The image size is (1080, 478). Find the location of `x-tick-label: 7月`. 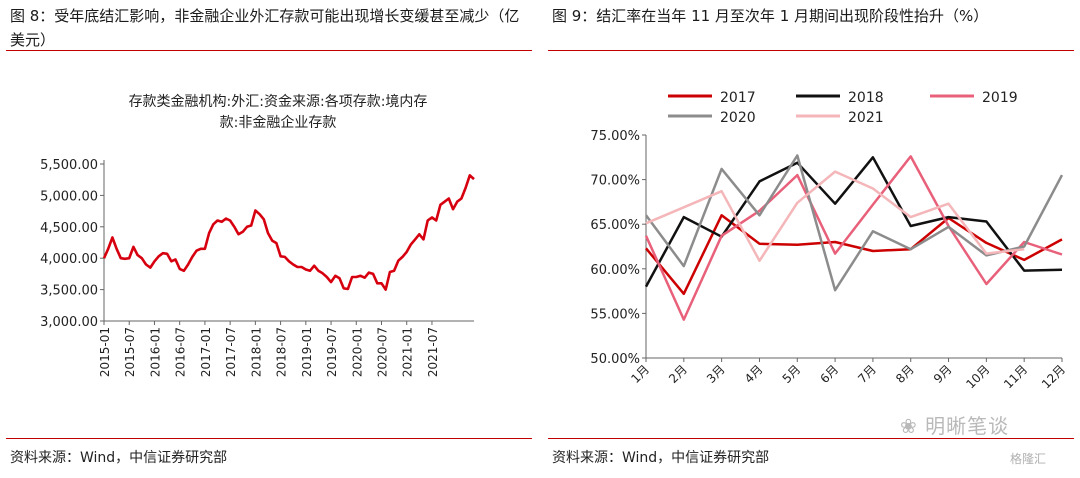

x-tick-label: 7月 is located at coordinates (867, 374).